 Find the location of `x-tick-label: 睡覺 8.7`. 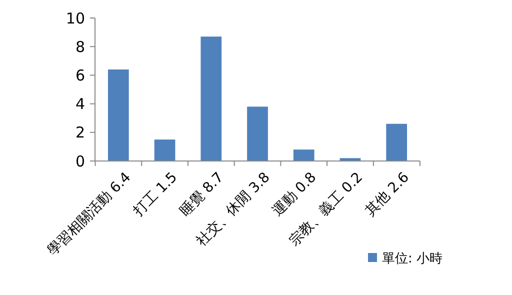

x-tick-label: 睡覺 8.7 is located at coordinates (201, 194).